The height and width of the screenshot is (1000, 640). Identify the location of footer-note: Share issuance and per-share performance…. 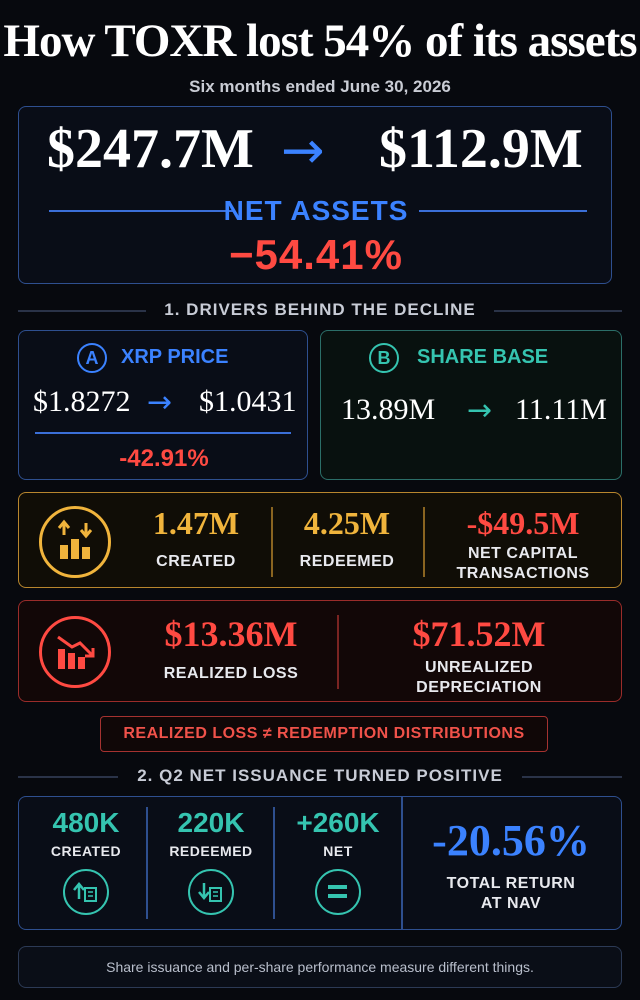
(320, 967).